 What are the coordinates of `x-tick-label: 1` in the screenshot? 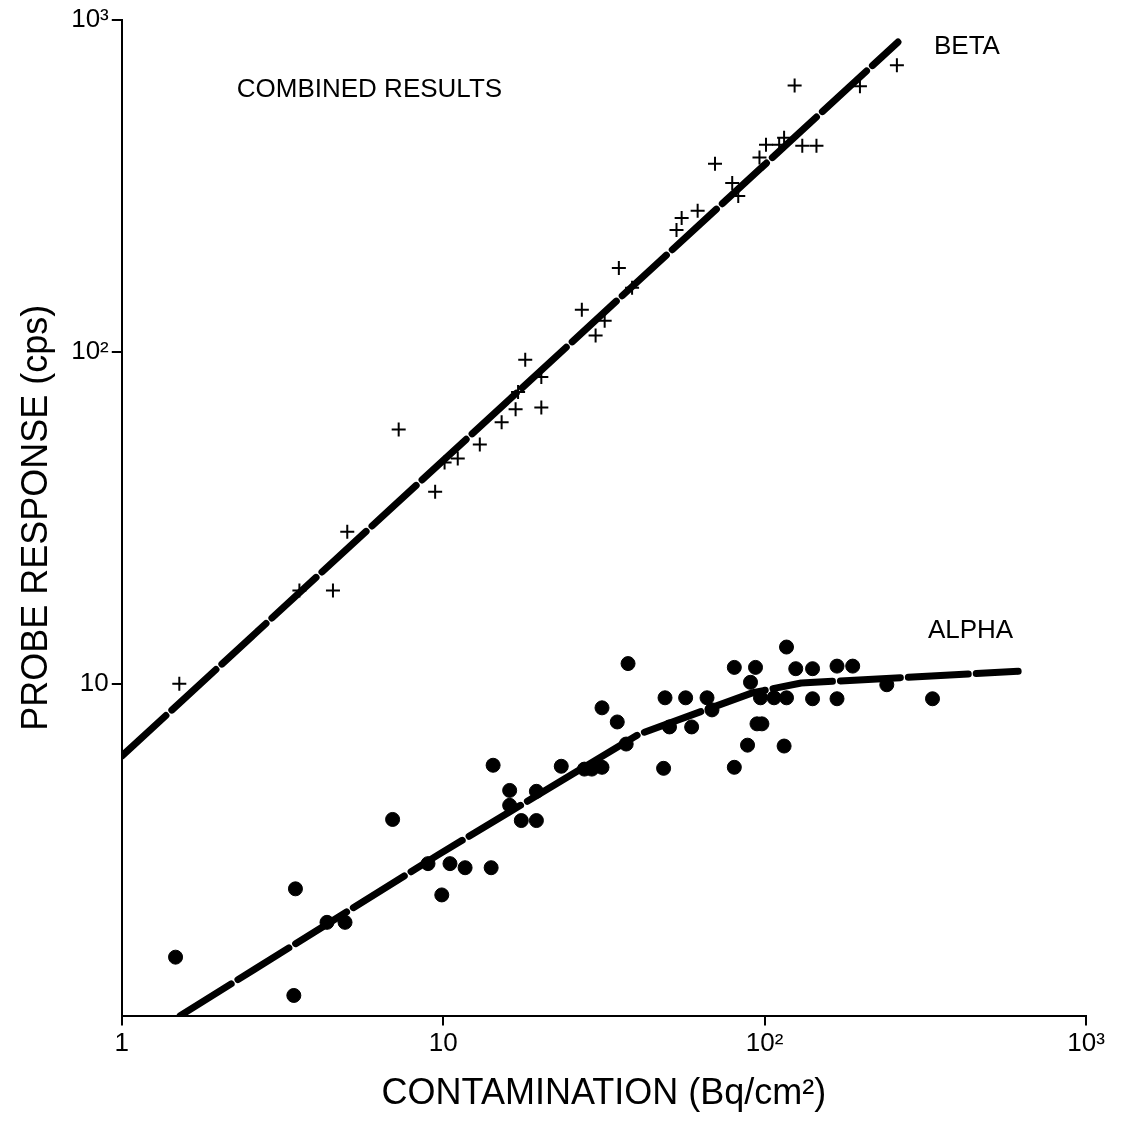 It's located at (122, 1042).